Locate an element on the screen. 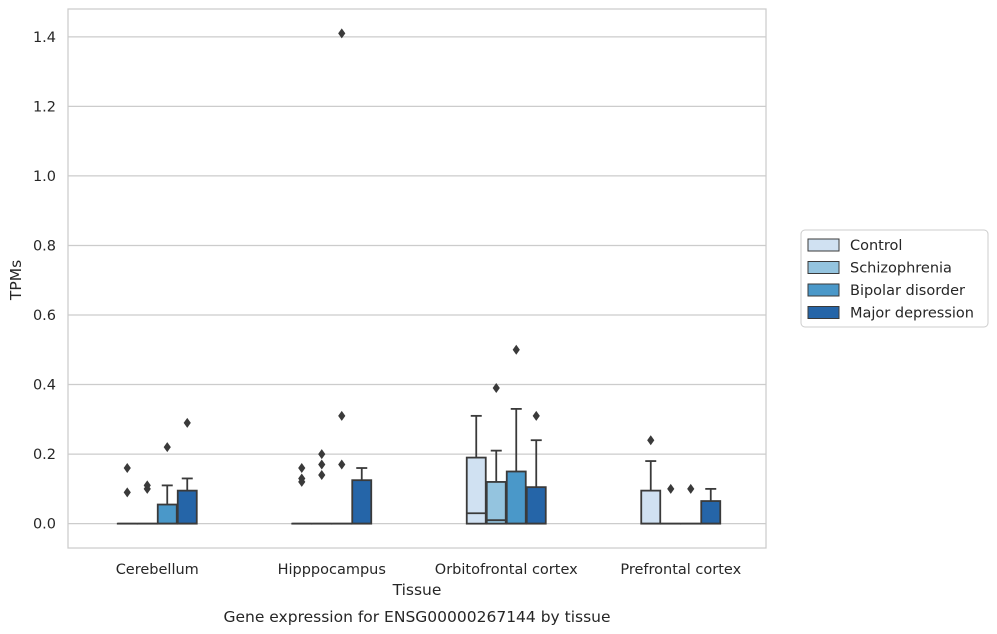  legend-label: Major depression is located at coordinates (912, 314).